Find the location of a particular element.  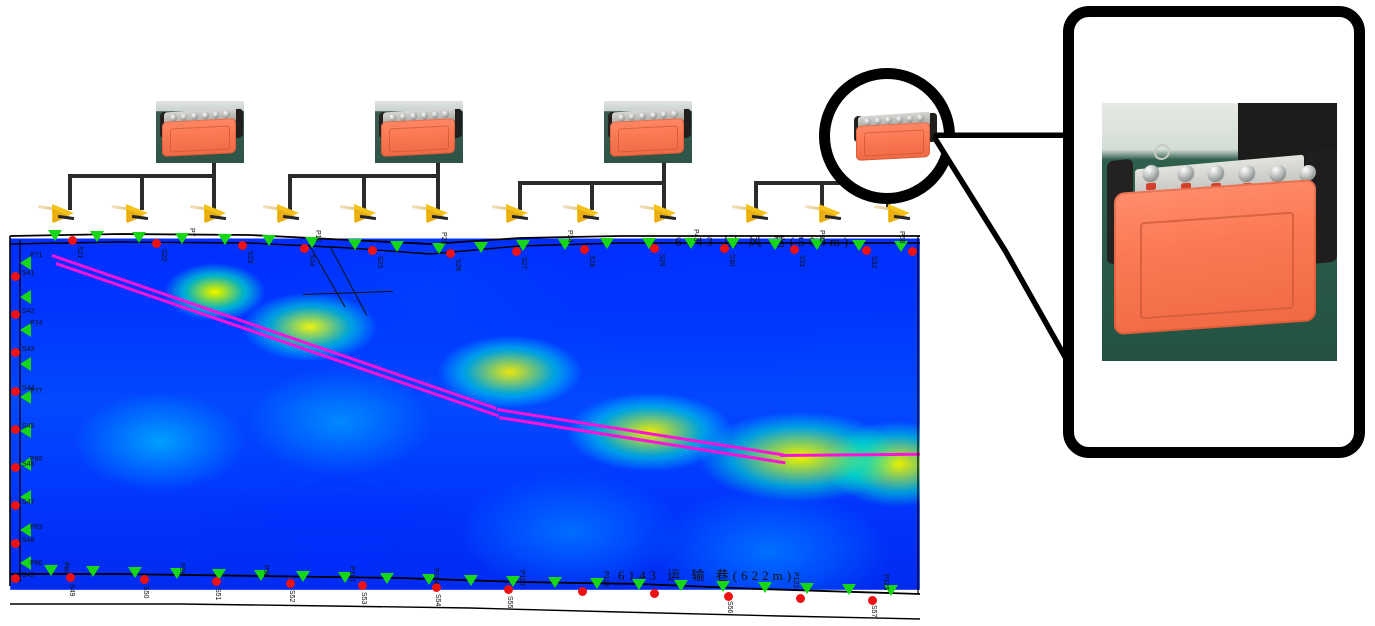

marker-label: P125 is located at coordinates (885, 582).